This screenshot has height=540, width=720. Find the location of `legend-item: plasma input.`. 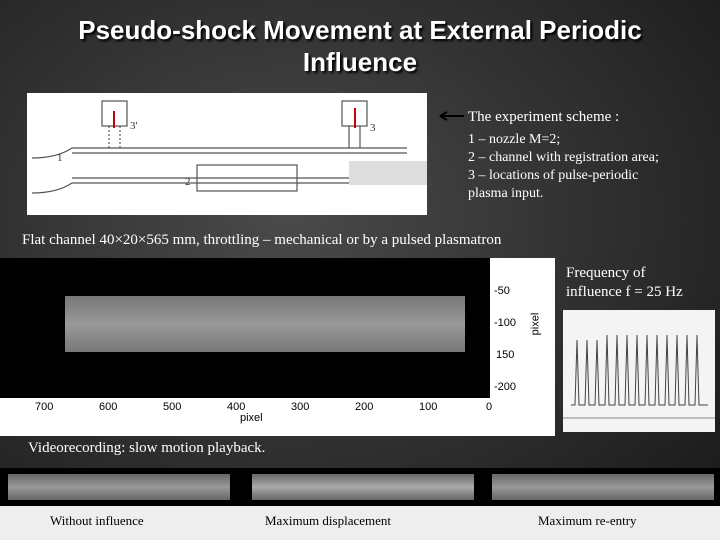

legend-item: plasma input. is located at coordinates (506, 193).